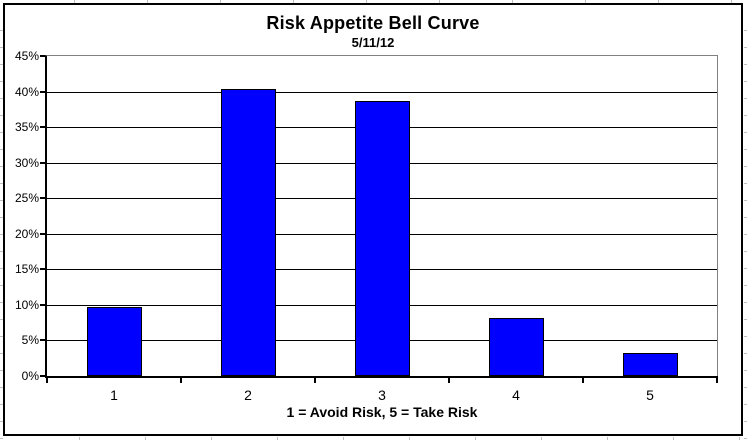  Describe the element at coordinates (114, 395) in the screenshot. I see `x-axis-label-1: 1` at that location.